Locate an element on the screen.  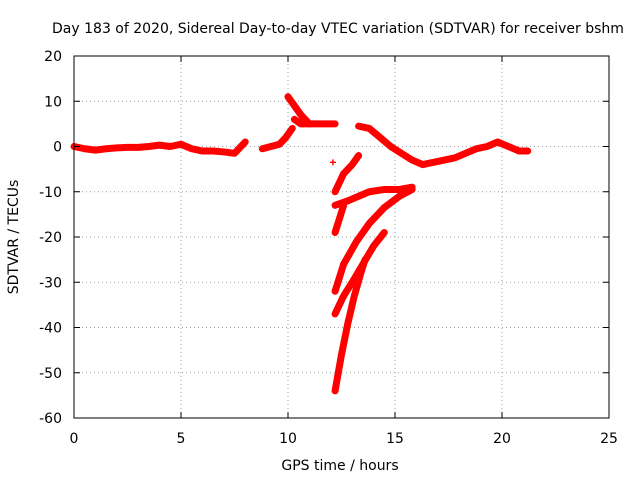
series-track-plateau is located at coordinates (314, 121).